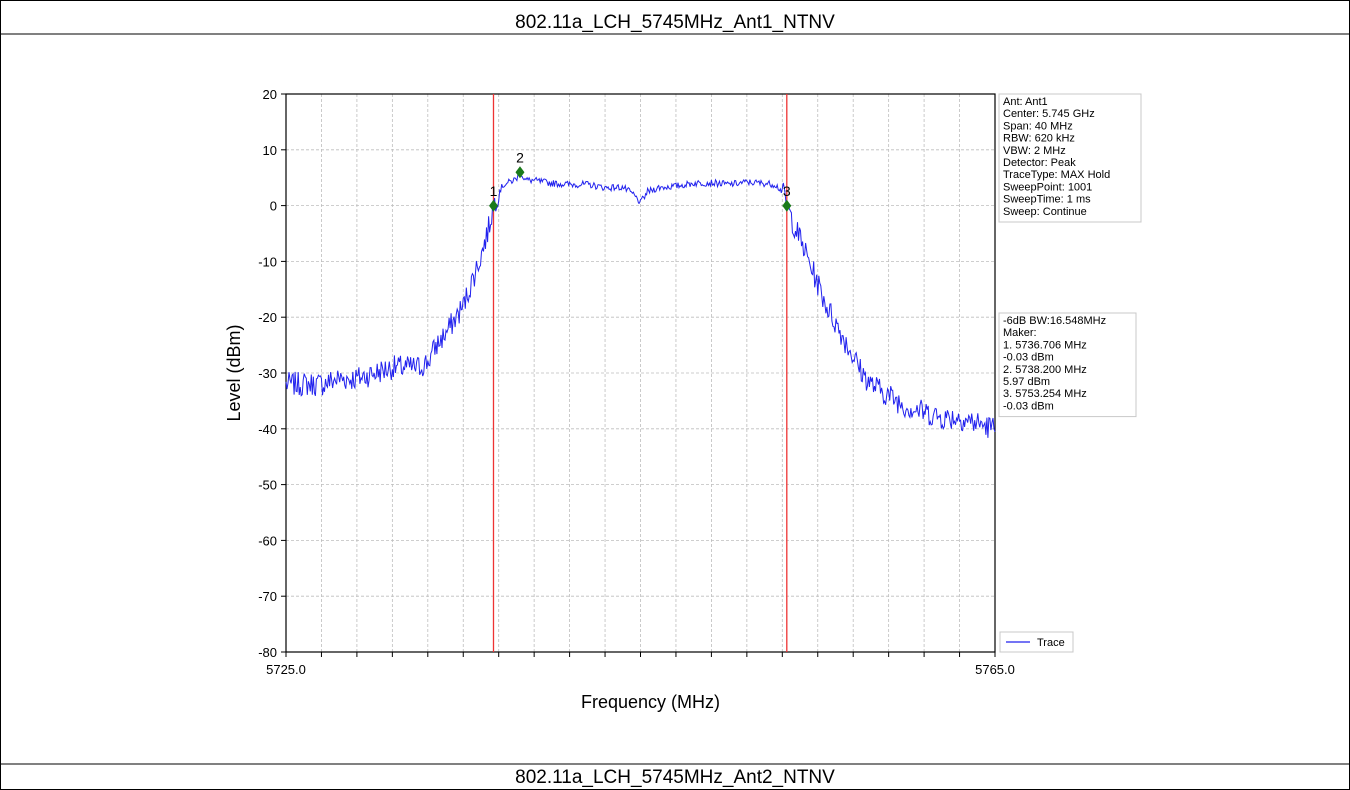 The image size is (1350, 790). What do you see at coordinates (1039, 139) in the screenshot?
I see `info-box-line: RBW: 620 kHz` at bounding box center [1039, 139].